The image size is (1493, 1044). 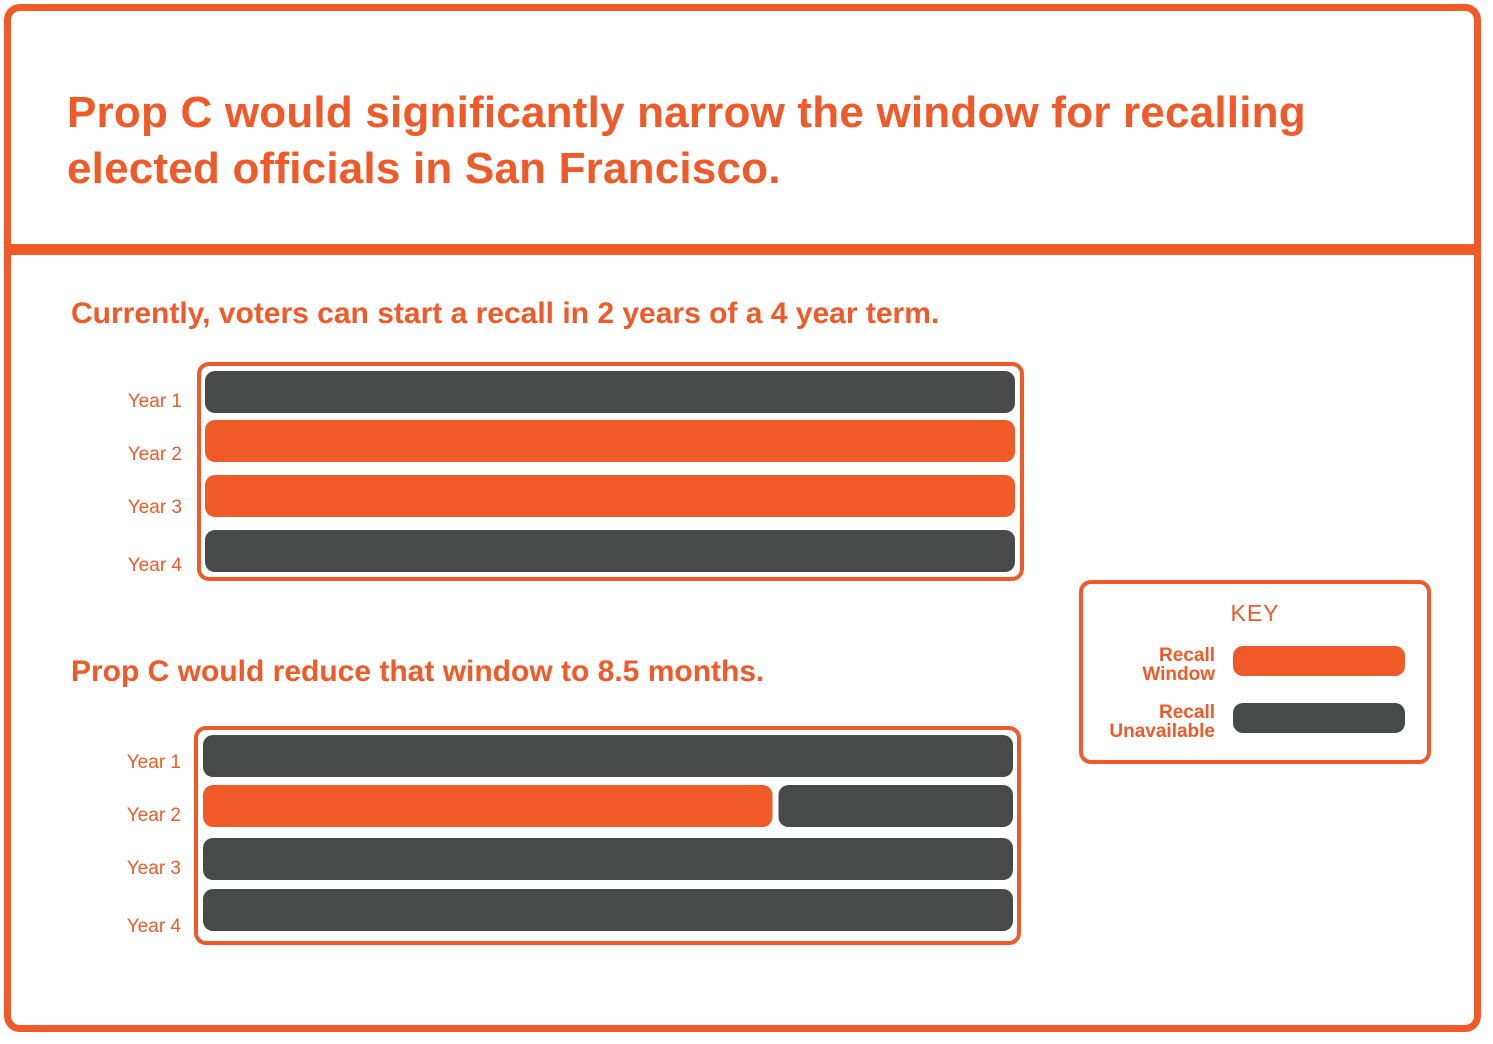 What do you see at coordinates (1178, 665) in the screenshot?
I see `legend-label-recall-window: Recall Window` at bounding box center [1178, 665].